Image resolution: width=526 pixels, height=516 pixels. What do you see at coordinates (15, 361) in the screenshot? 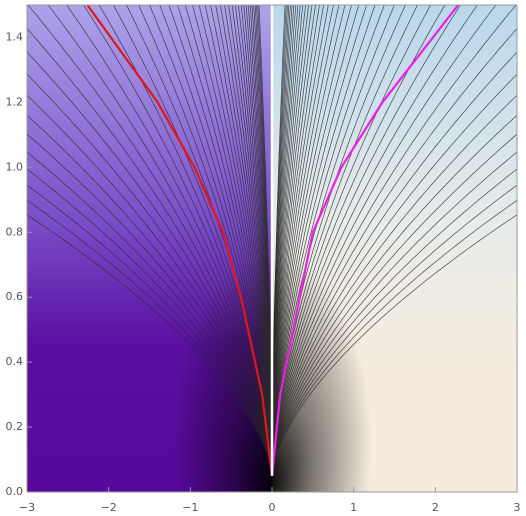
I see `y-tick-label: 0.4` at bounding box center [15, 361].